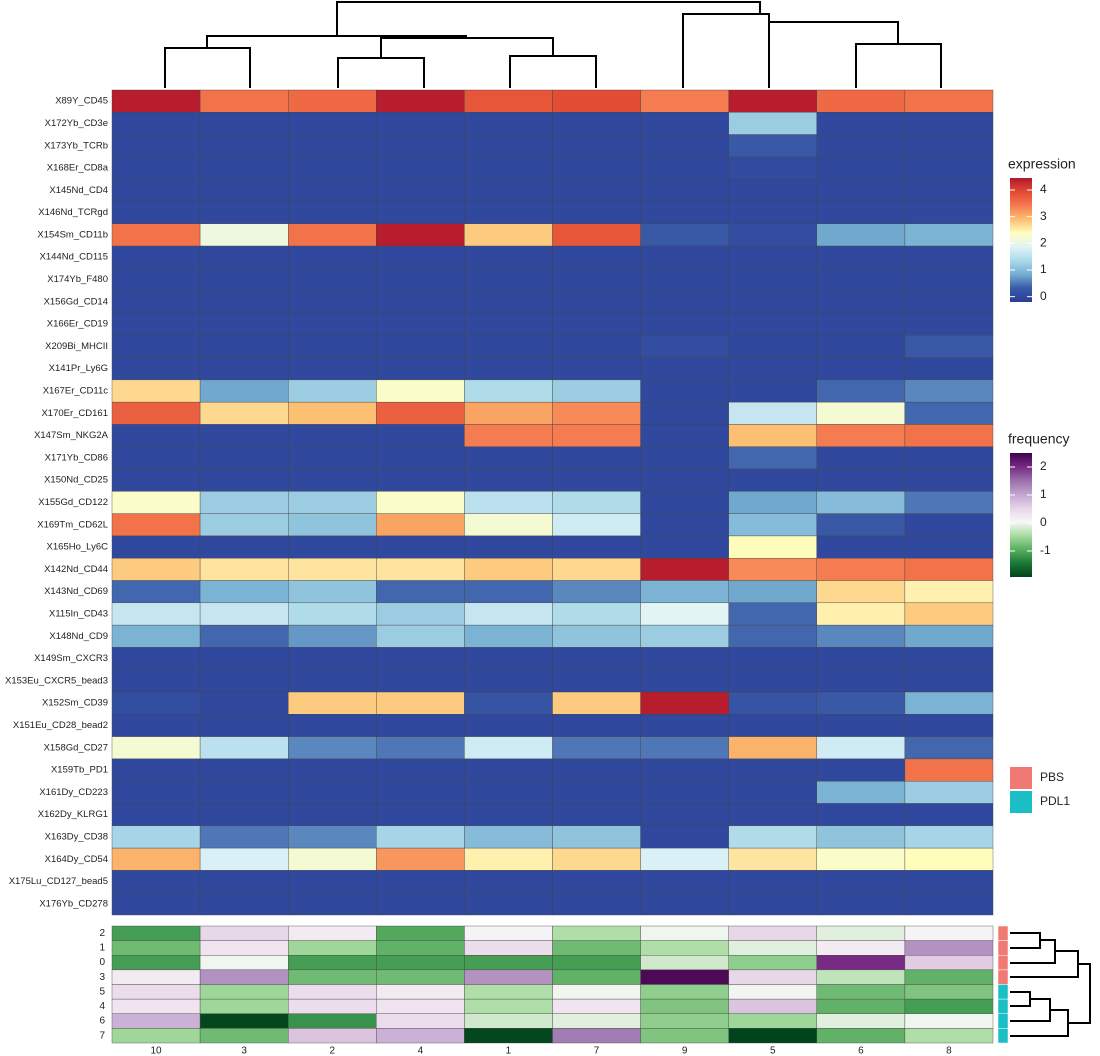  What do you see at coordinates (76, 569) in the screenshot?
I see `row-label: X142Nd_CD44` at bounding box center [76, 569].